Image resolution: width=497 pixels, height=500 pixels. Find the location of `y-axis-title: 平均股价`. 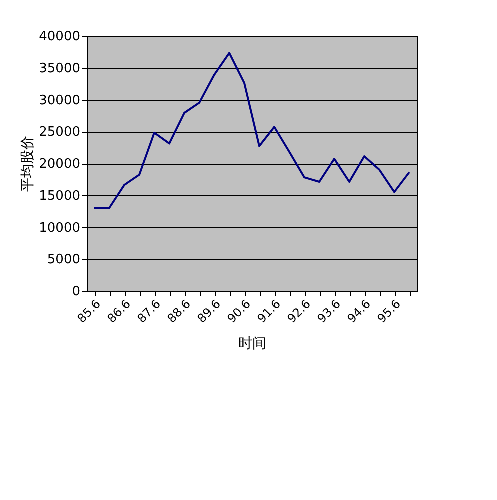

y-axis-title: 平均股价 is located at coordinates (28, 164).